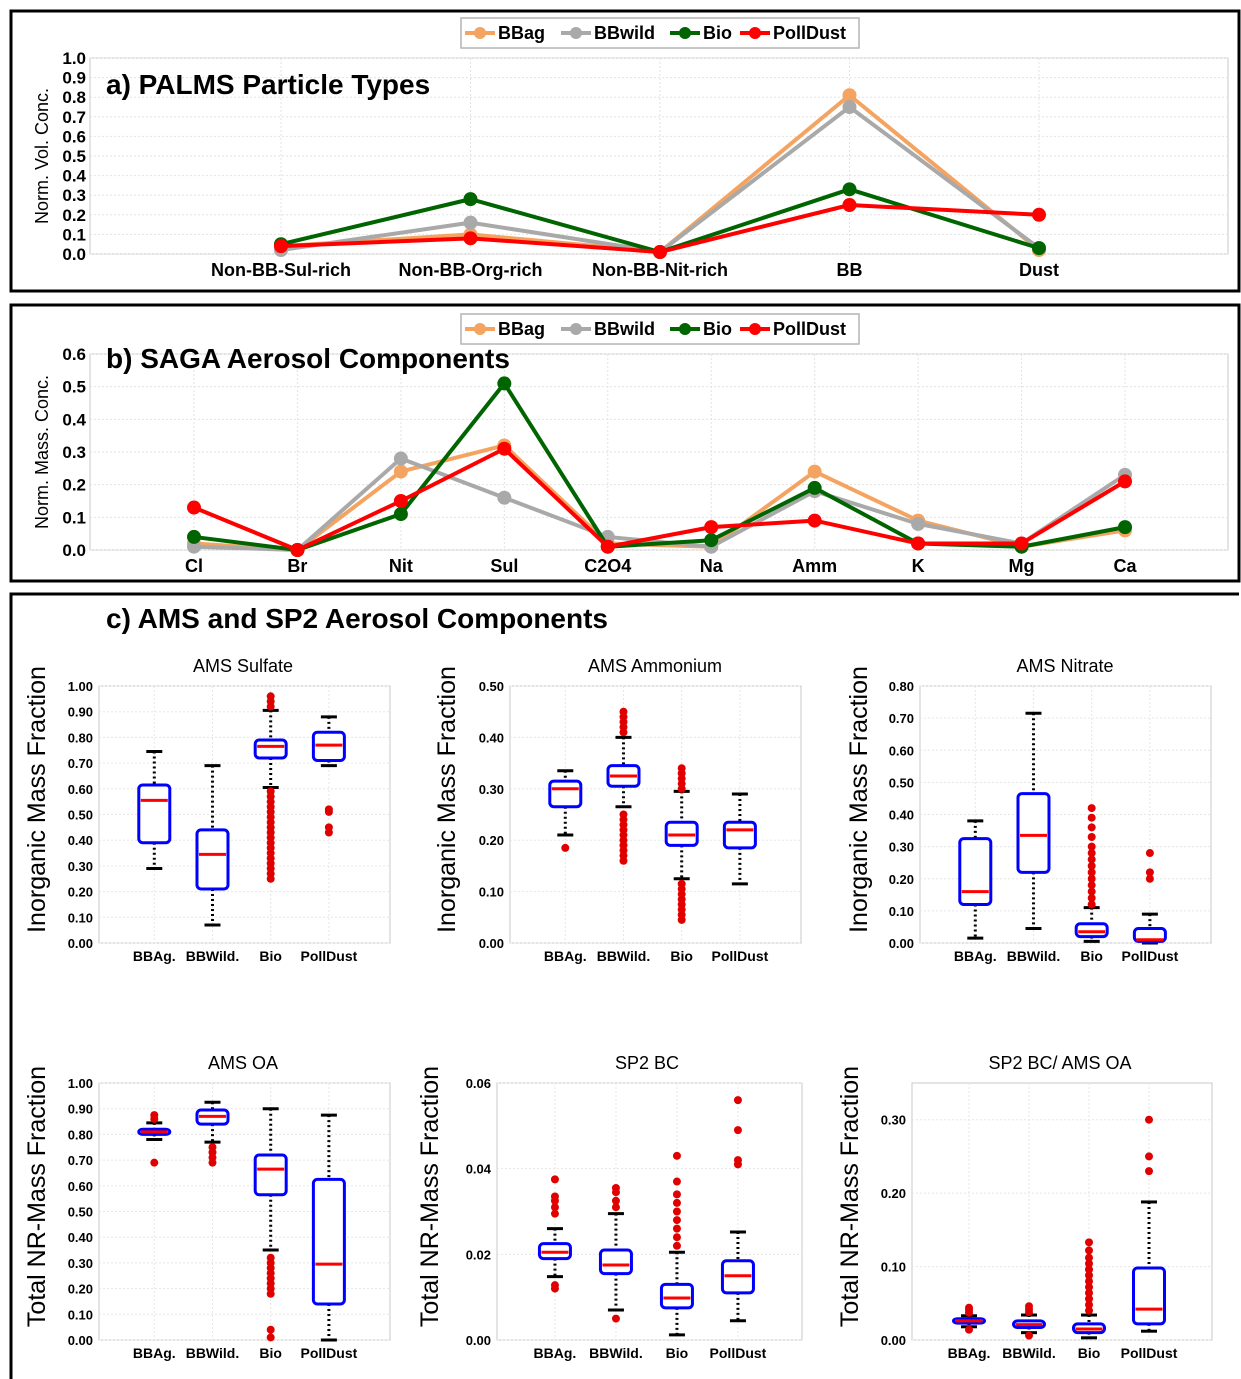 This screenshot has width=1241, height=1379. I want to click on panel-b-x-tick-label: Ca, so click(1125, 566).